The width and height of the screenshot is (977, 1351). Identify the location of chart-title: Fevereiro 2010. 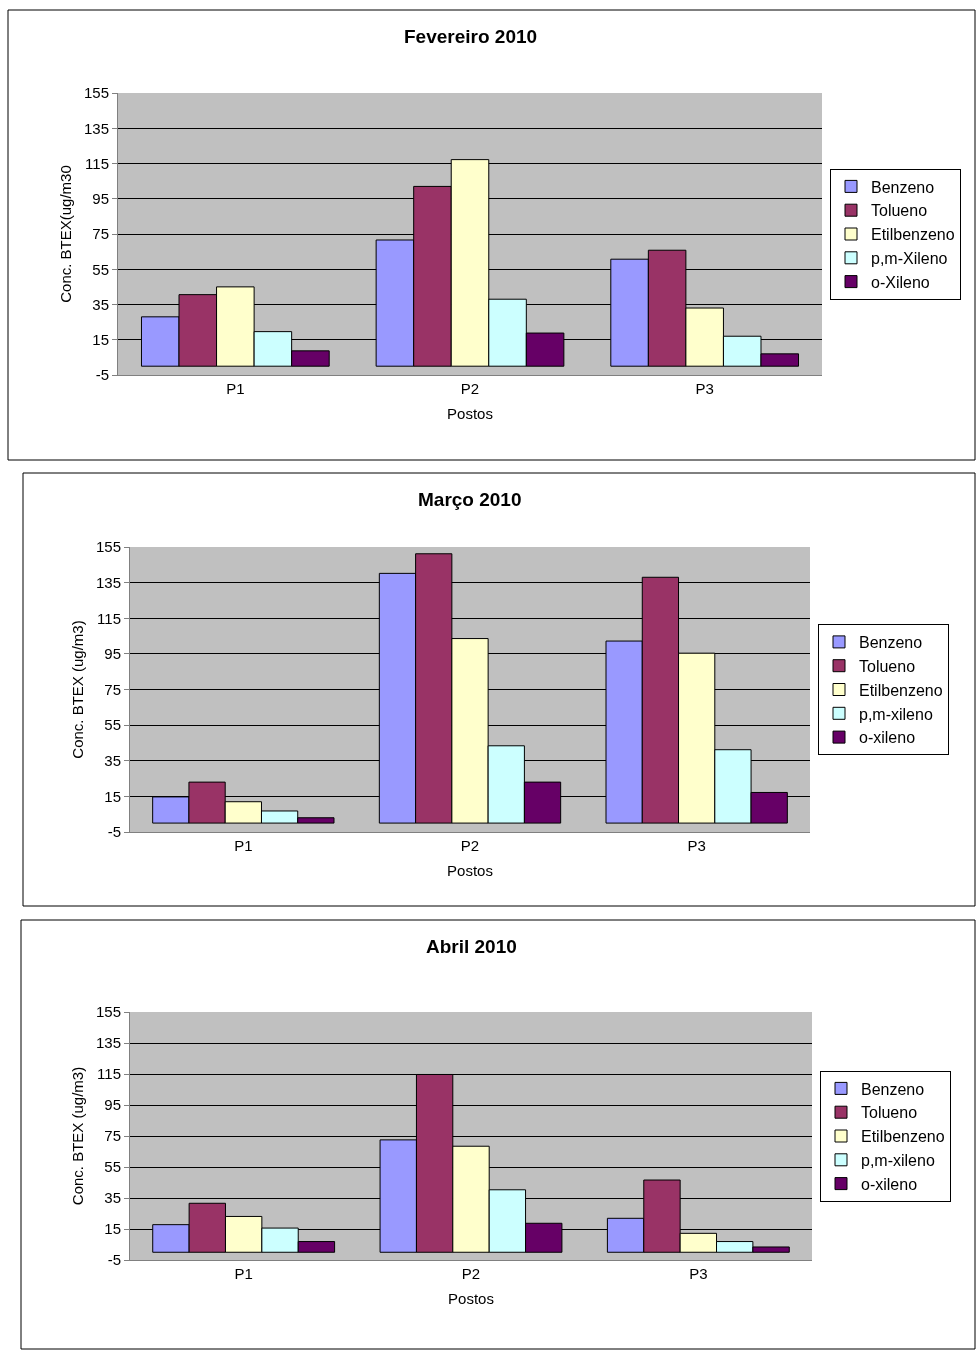
(471, 36).